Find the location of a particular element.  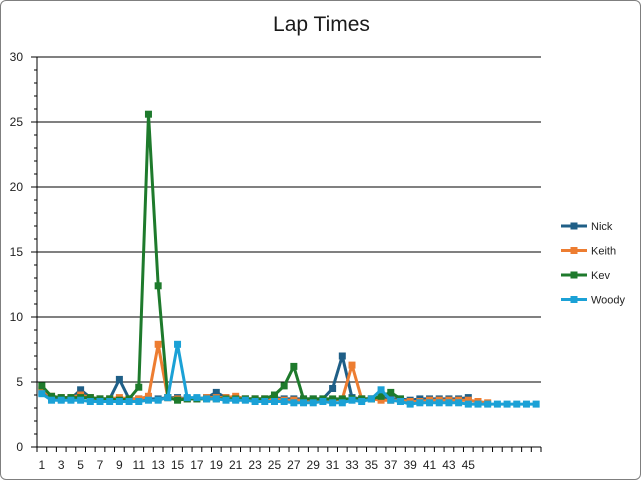

x-tick-label: 27 is located at coordinates (294, 465).